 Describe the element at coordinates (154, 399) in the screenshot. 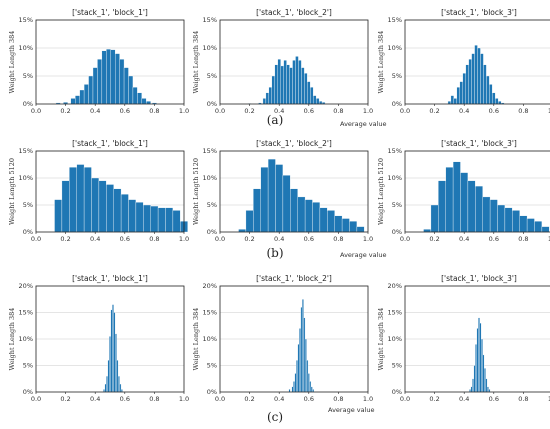

I see `panel-7-x-tick-label: 0.8` at that location.